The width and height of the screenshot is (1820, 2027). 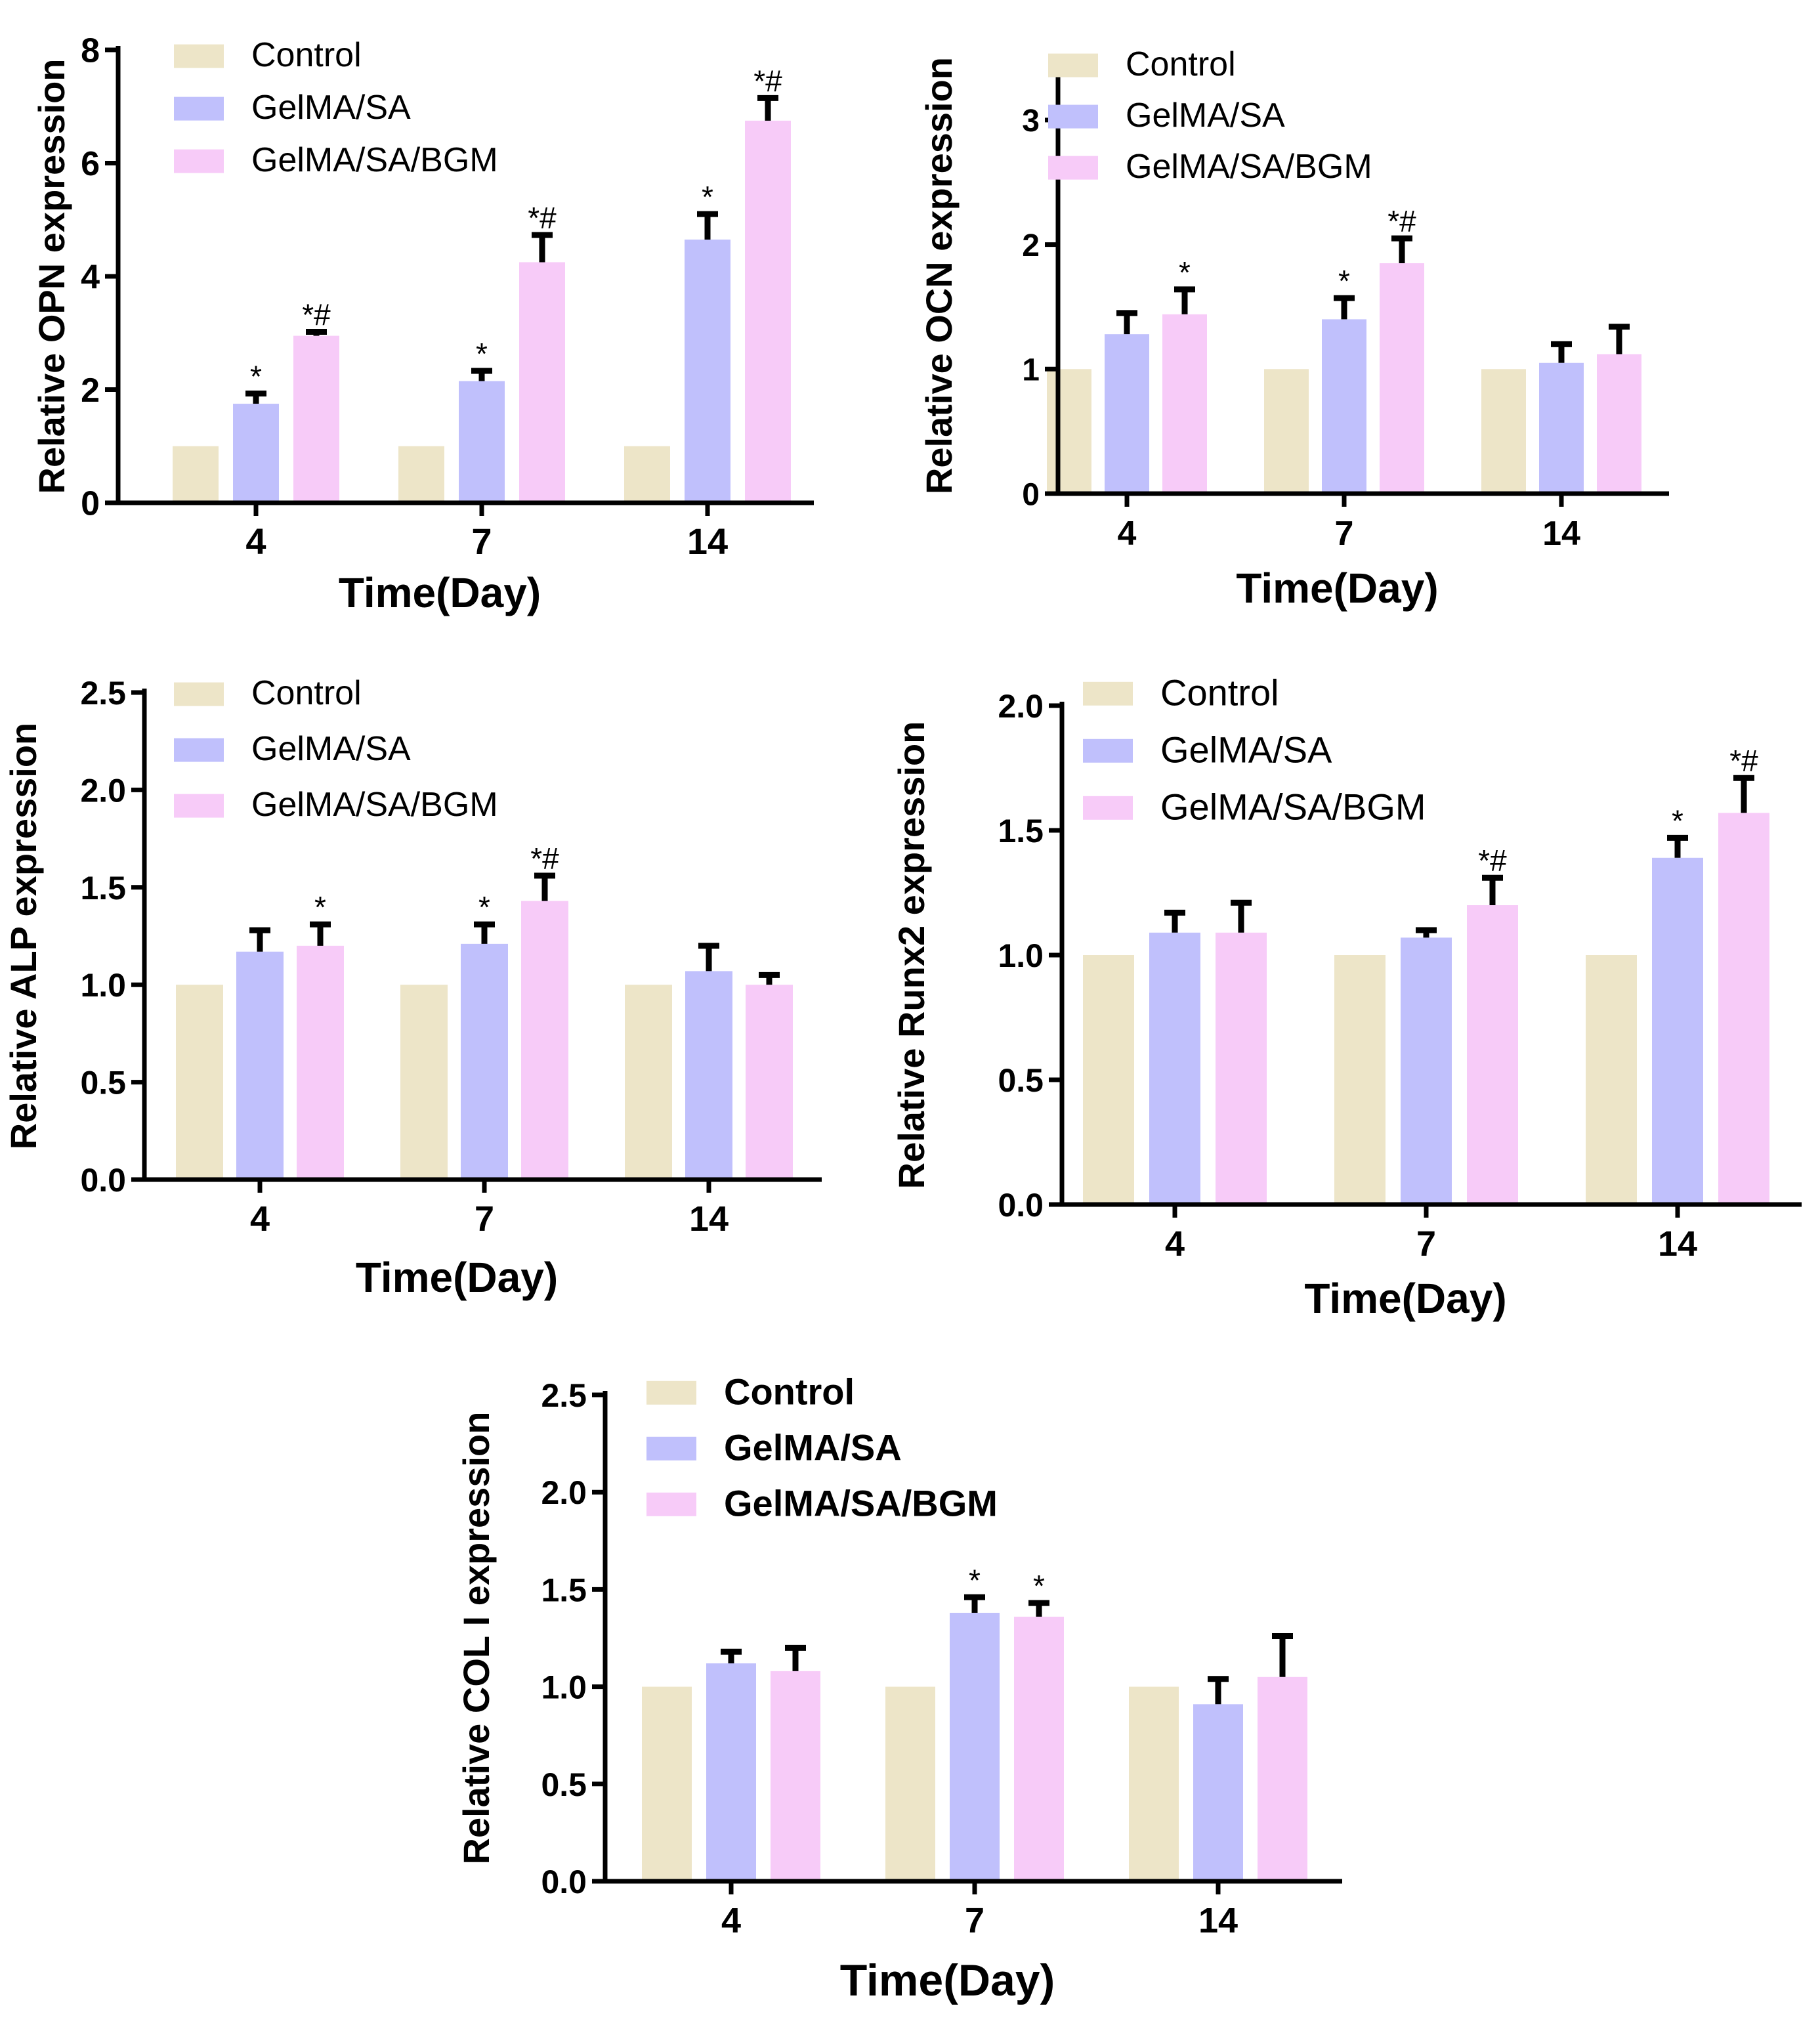 What do you see at coordinates (51, 276) in the screenshot?
I see `y-axis-label: Relative OPN expression` at bounding box center [51, 276].